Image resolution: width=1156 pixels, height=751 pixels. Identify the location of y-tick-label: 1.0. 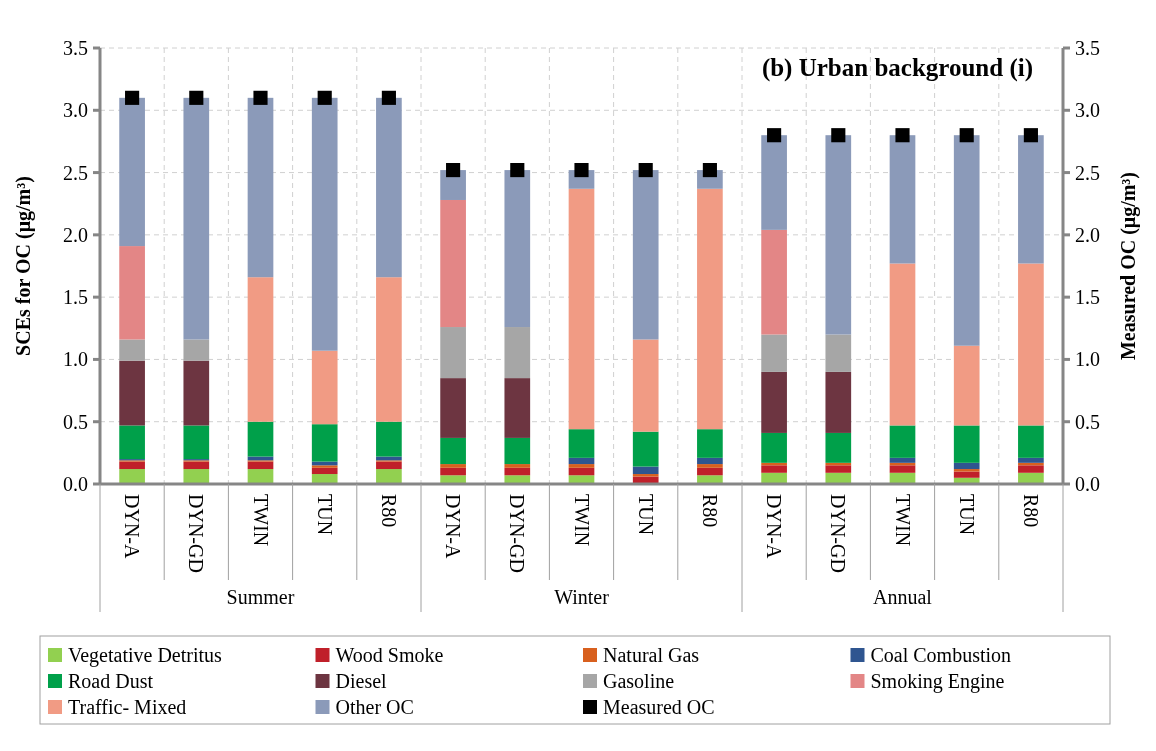
(75, 359).